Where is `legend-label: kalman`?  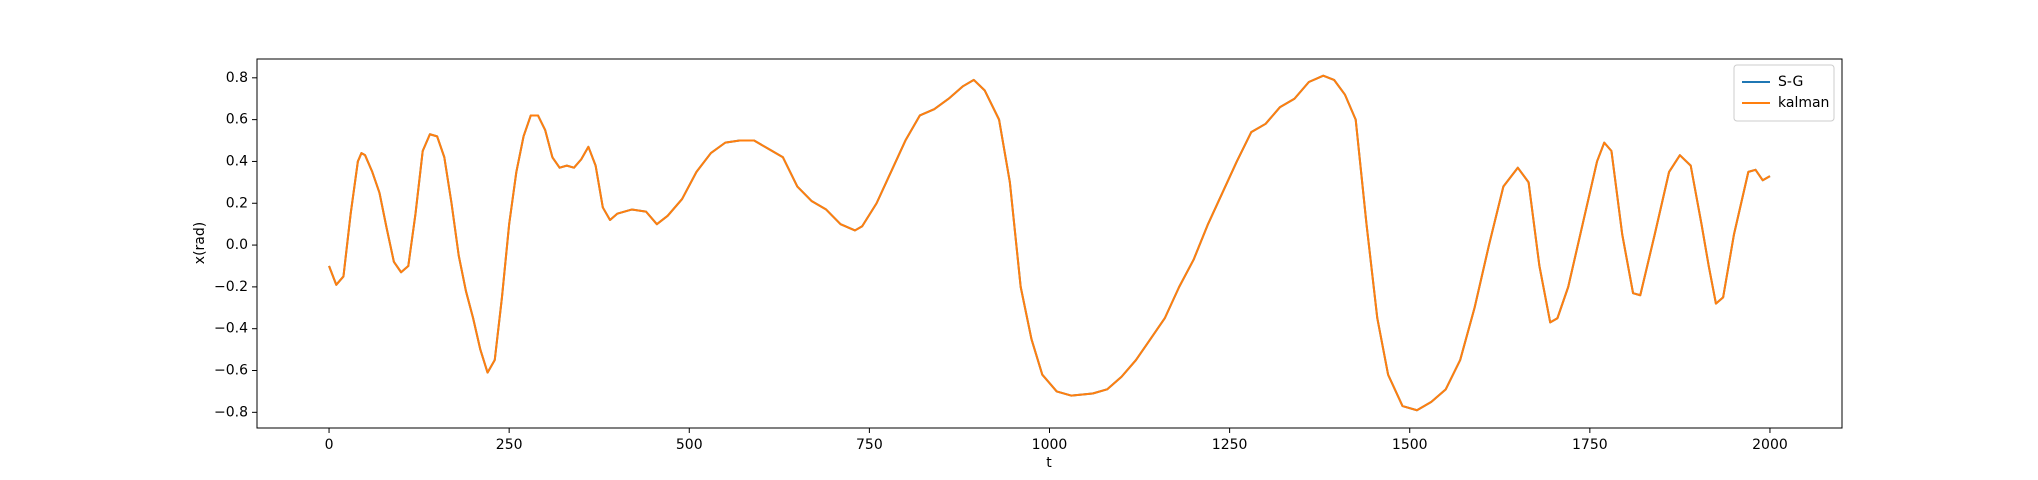 legend-label: kalman is located at coordinates (1803, 103).